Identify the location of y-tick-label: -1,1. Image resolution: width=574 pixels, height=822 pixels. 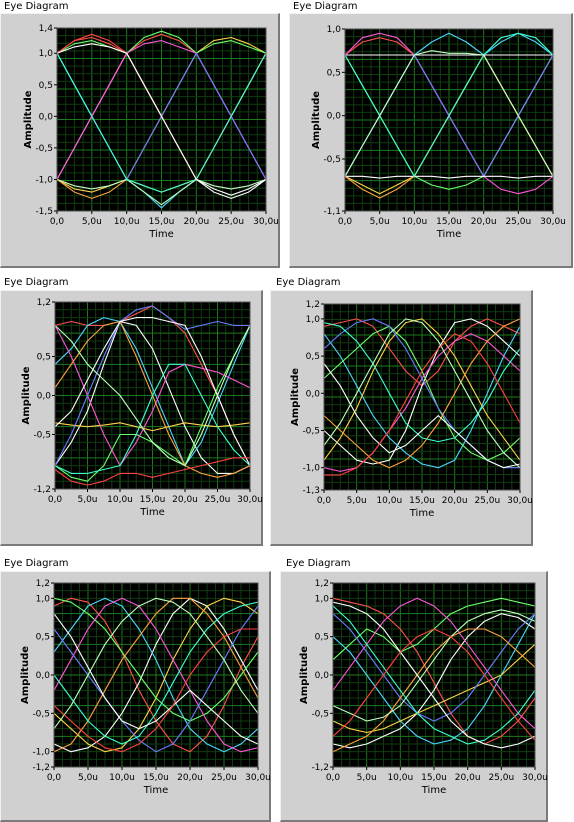
(332, 212).